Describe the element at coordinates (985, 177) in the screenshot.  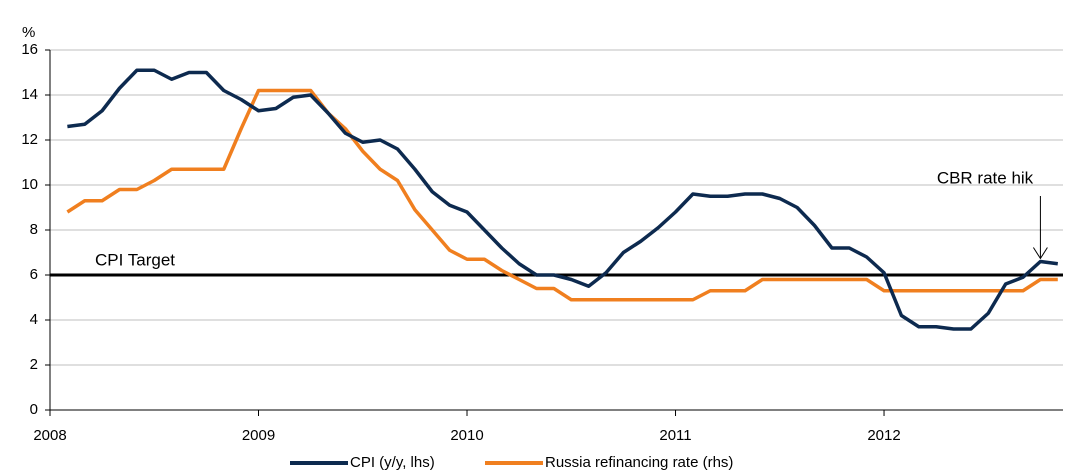
I see `annotation-text: CBR rate hik` at that location.